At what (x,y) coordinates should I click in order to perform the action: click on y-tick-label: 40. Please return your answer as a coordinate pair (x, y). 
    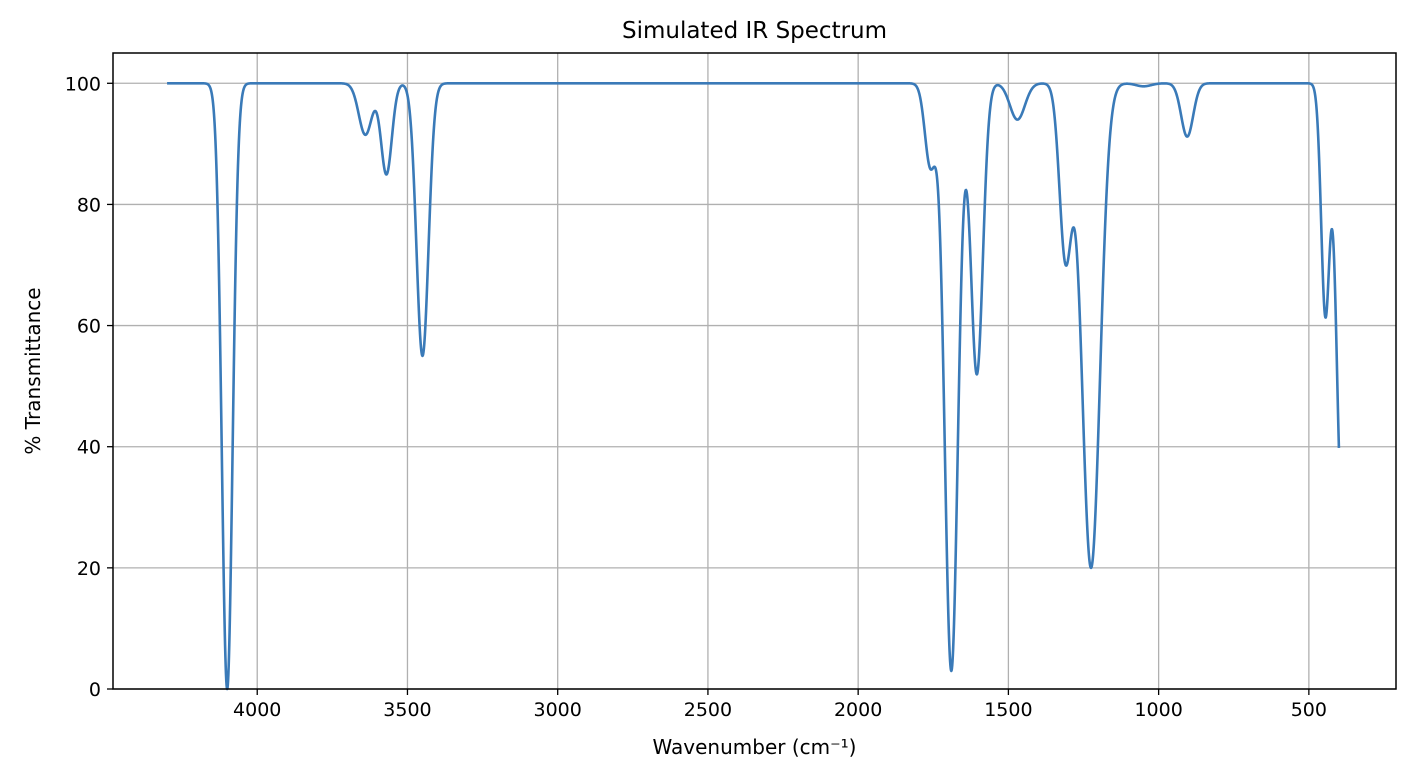
    Looking at the image, I should click on (89, 448).